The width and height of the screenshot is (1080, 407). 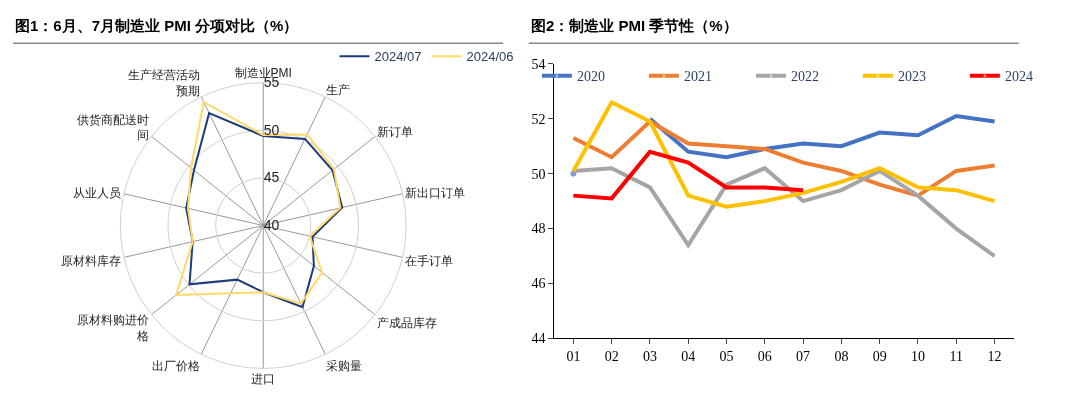 I want to click on spoke-label: 供货商配送时间, so click(x=113, y=127).